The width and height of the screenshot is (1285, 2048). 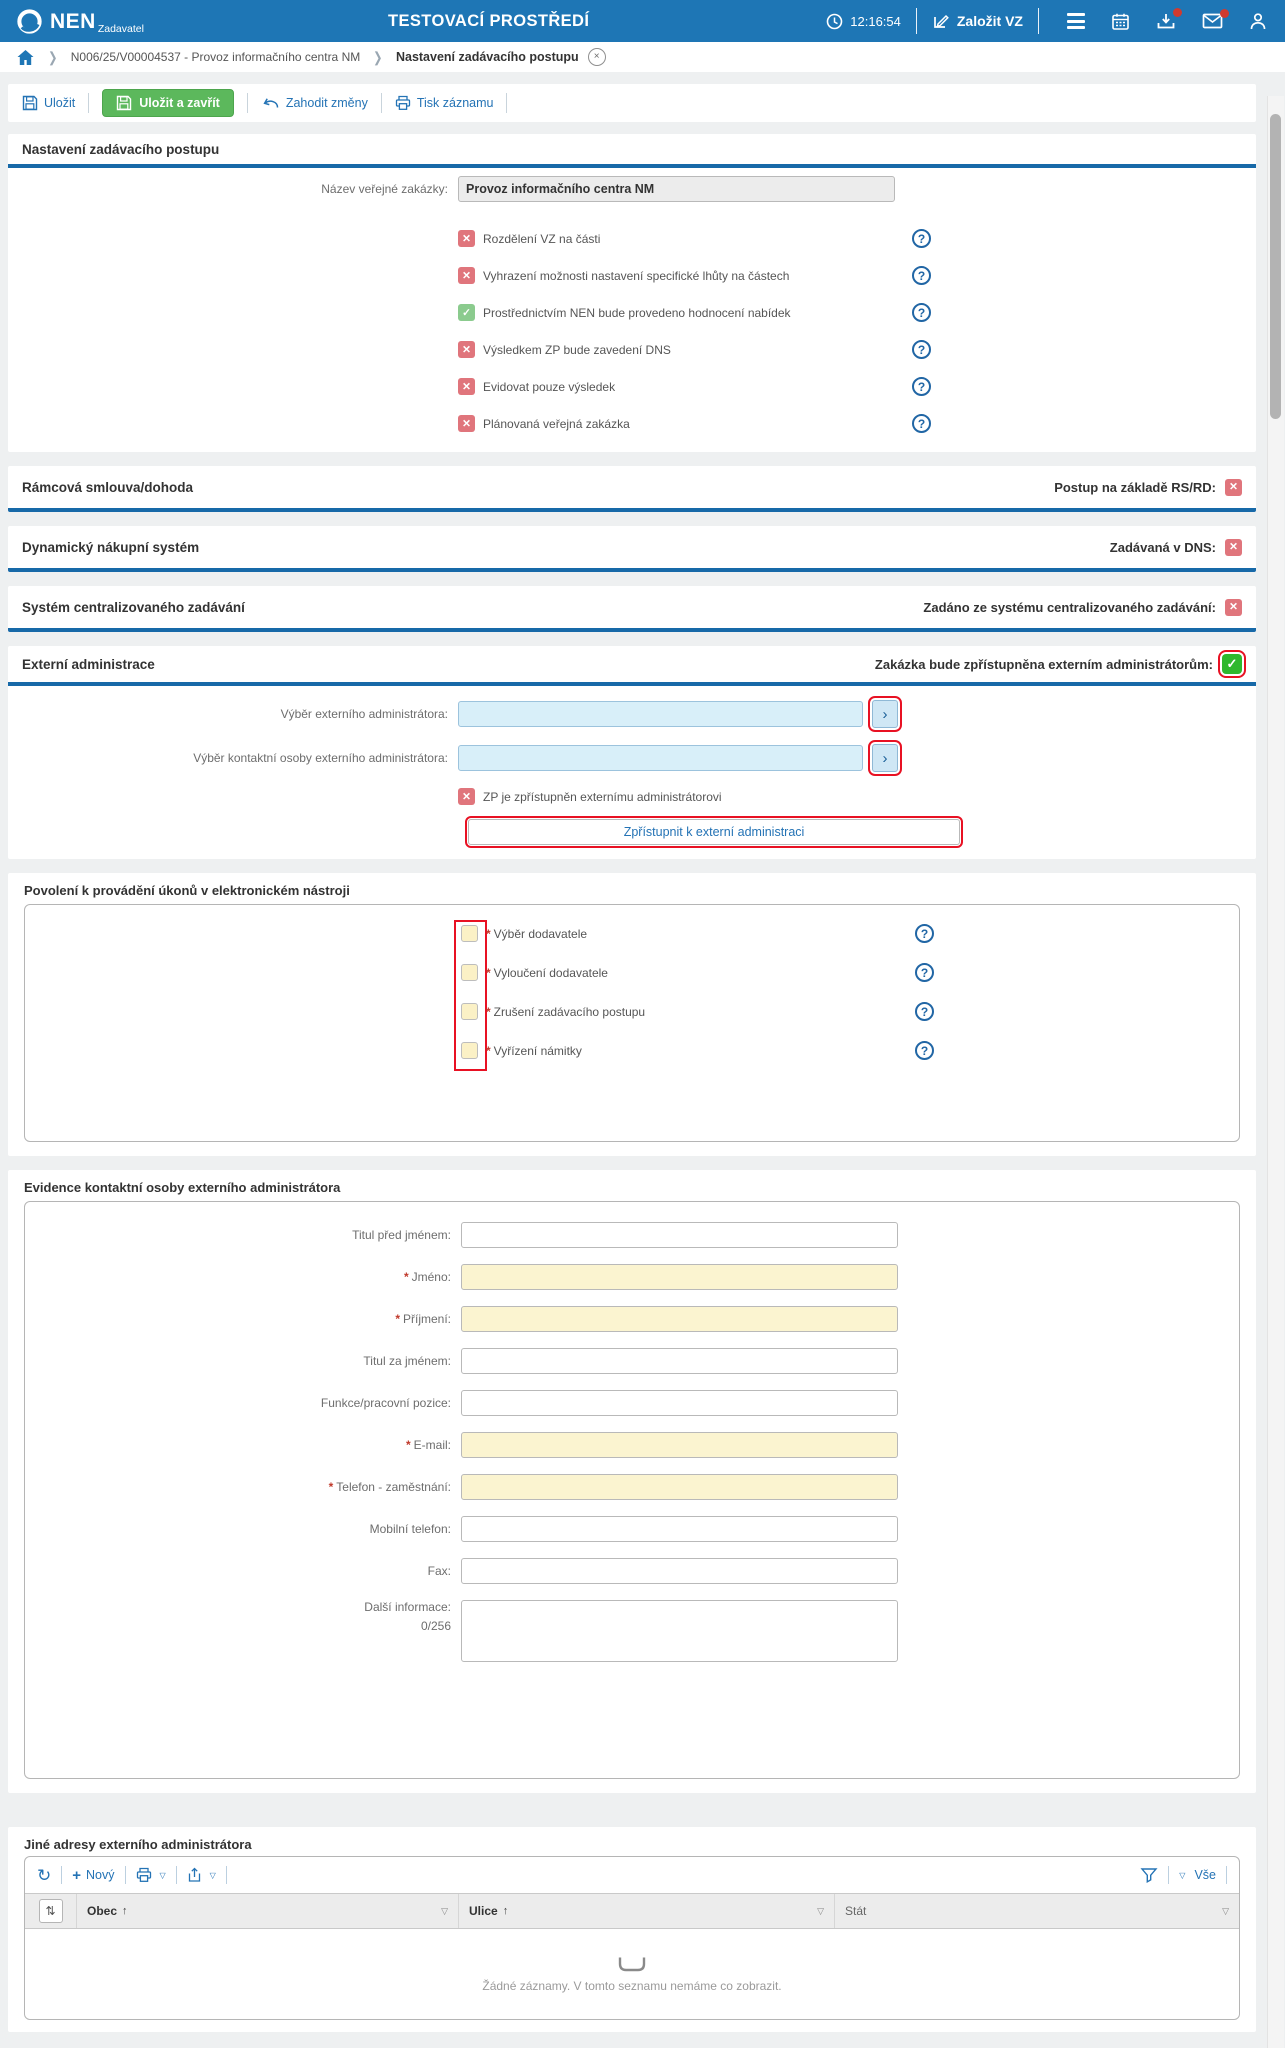 I want to click on column-header-ulice: Ulice ↑ ▽, so click(x=647, y=1911).